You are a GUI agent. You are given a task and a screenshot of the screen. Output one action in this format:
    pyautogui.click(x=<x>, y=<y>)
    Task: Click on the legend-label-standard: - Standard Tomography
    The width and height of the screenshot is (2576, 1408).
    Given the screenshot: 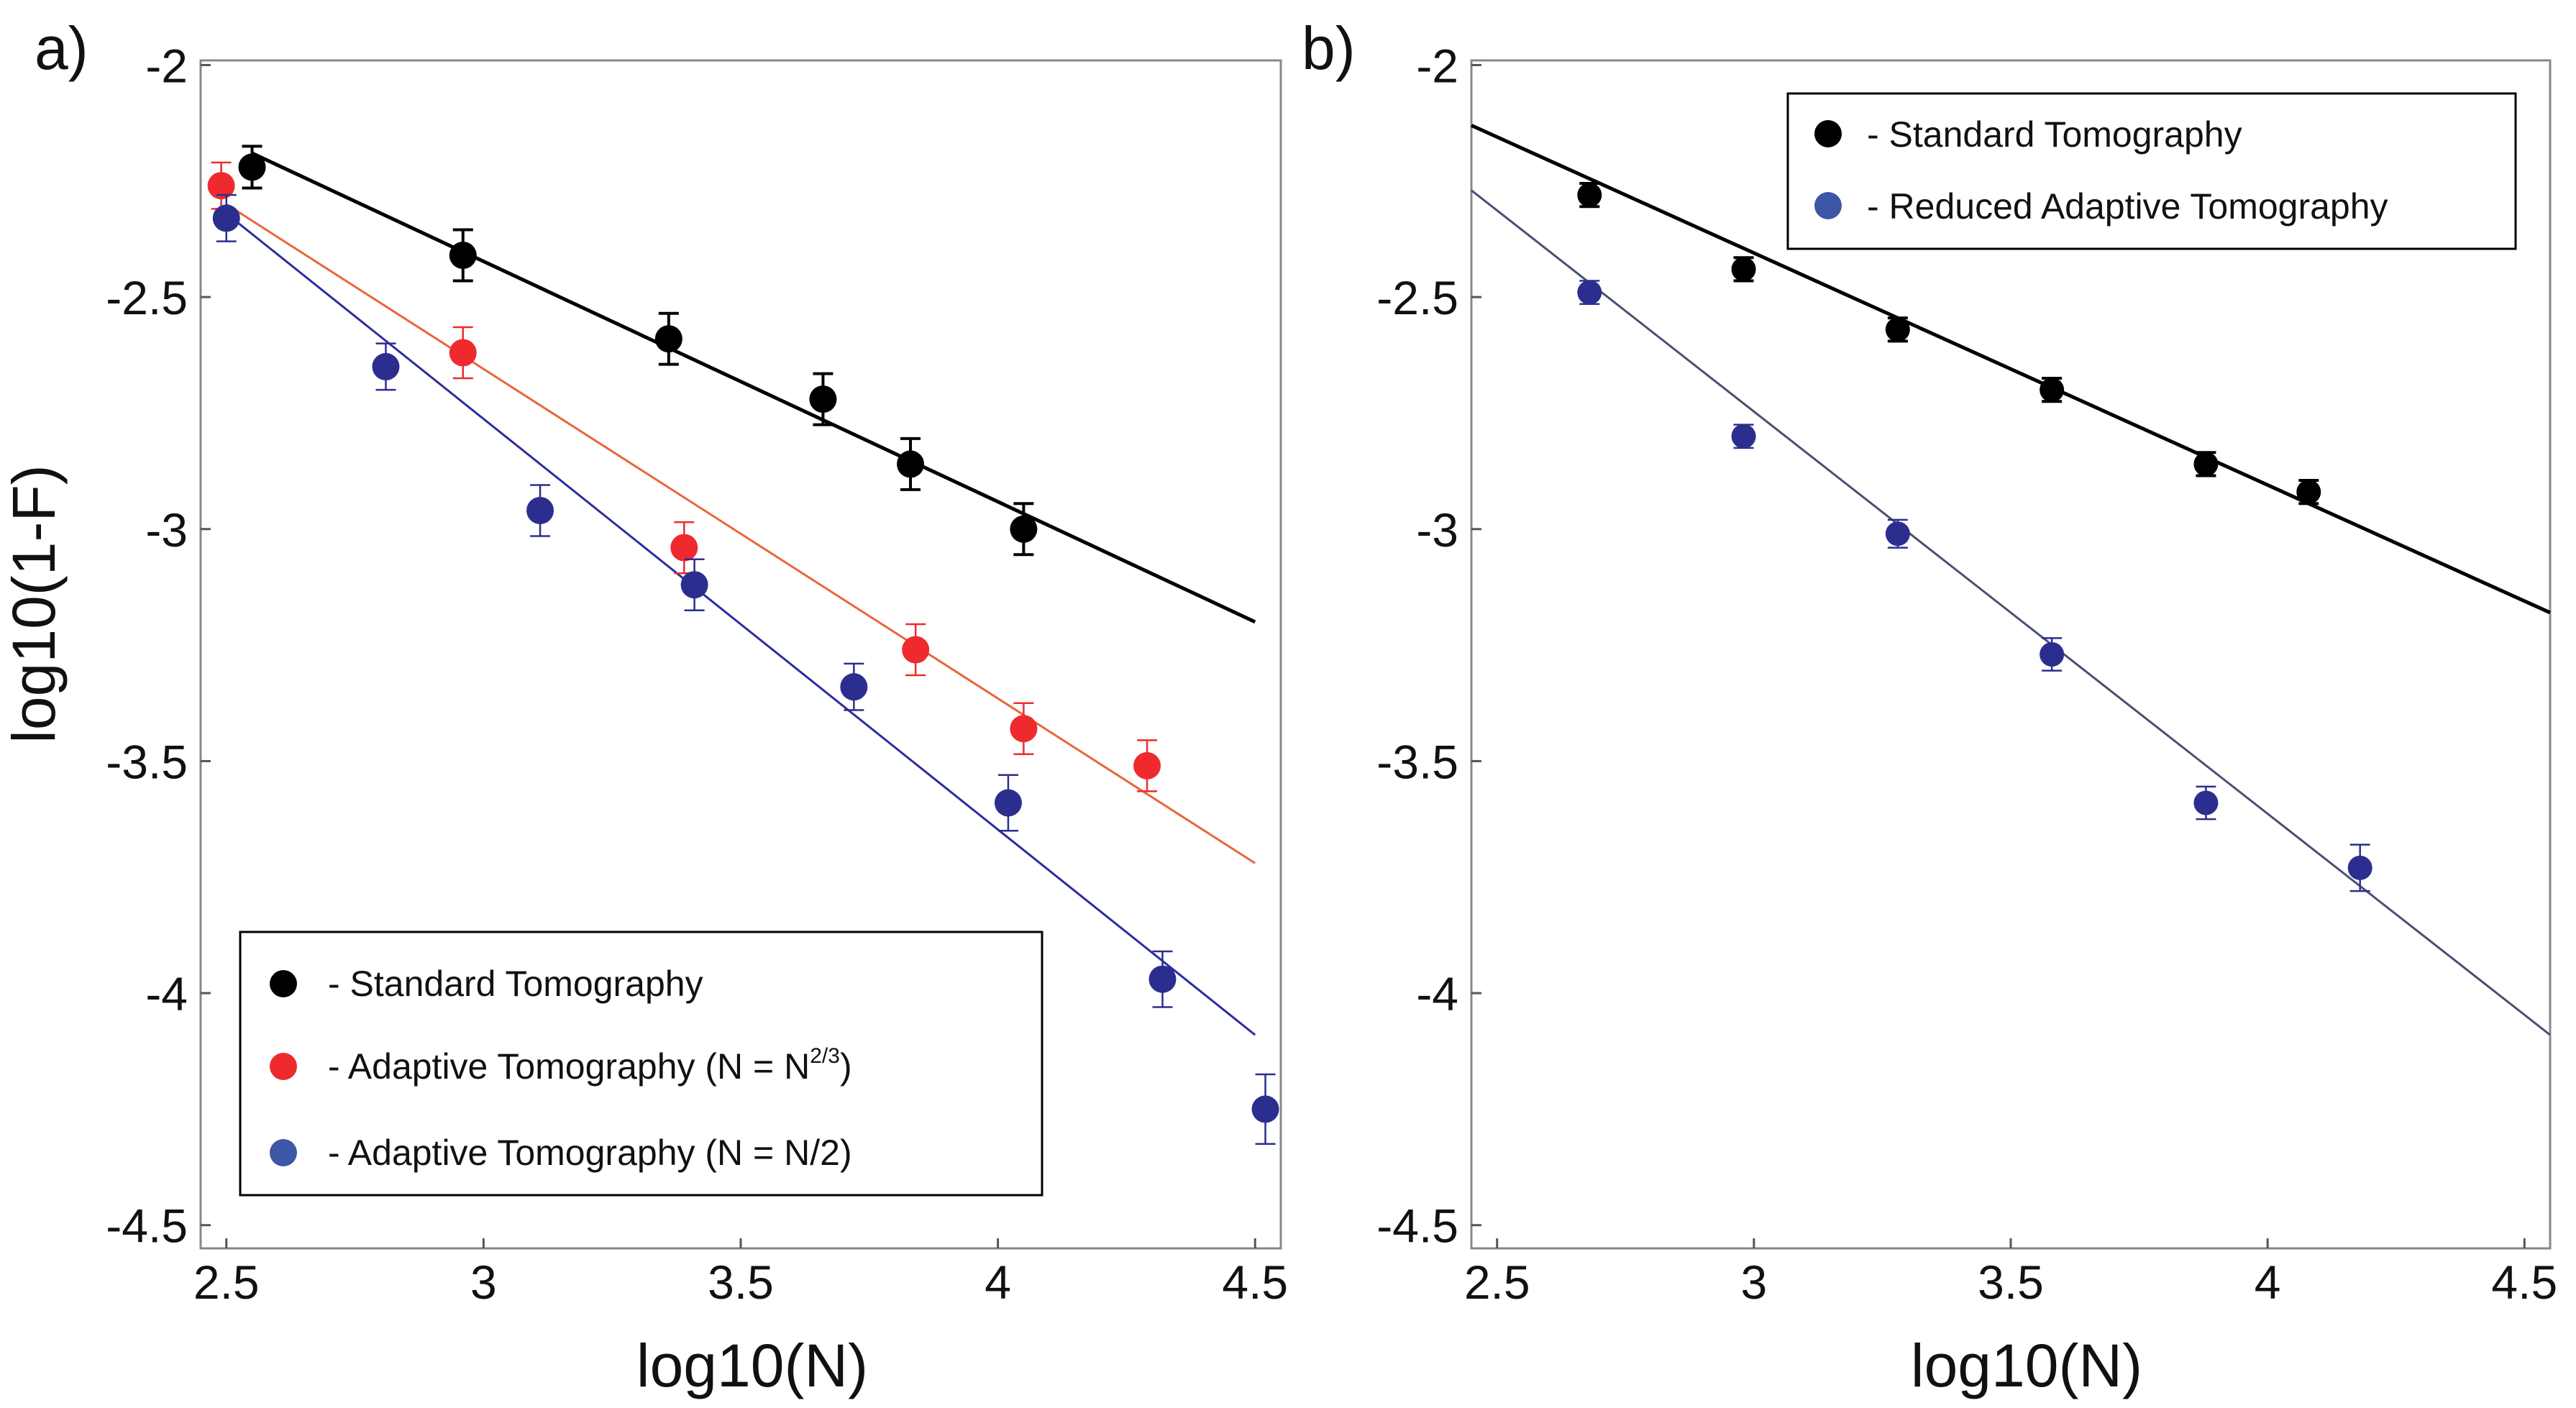 What is the action you would take?
    pyautogui.click(x=515, y=984)
    